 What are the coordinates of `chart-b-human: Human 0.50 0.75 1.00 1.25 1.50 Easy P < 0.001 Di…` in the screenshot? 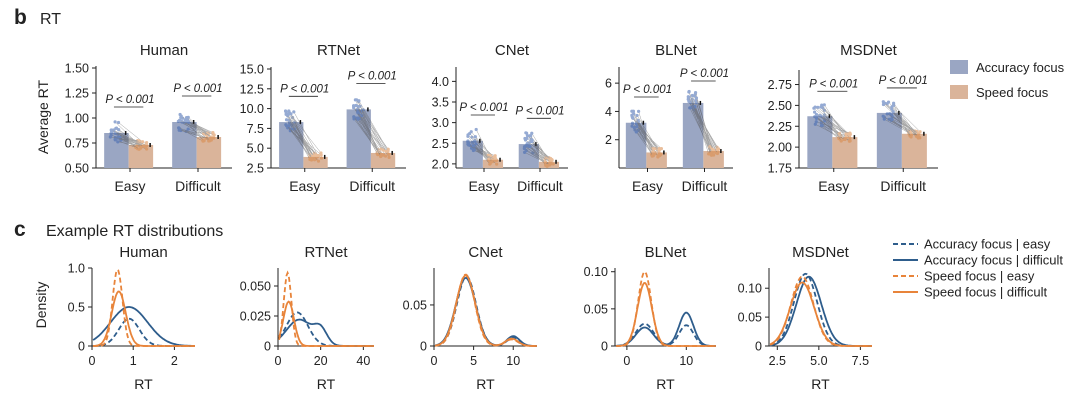 It's located at (148, 118).